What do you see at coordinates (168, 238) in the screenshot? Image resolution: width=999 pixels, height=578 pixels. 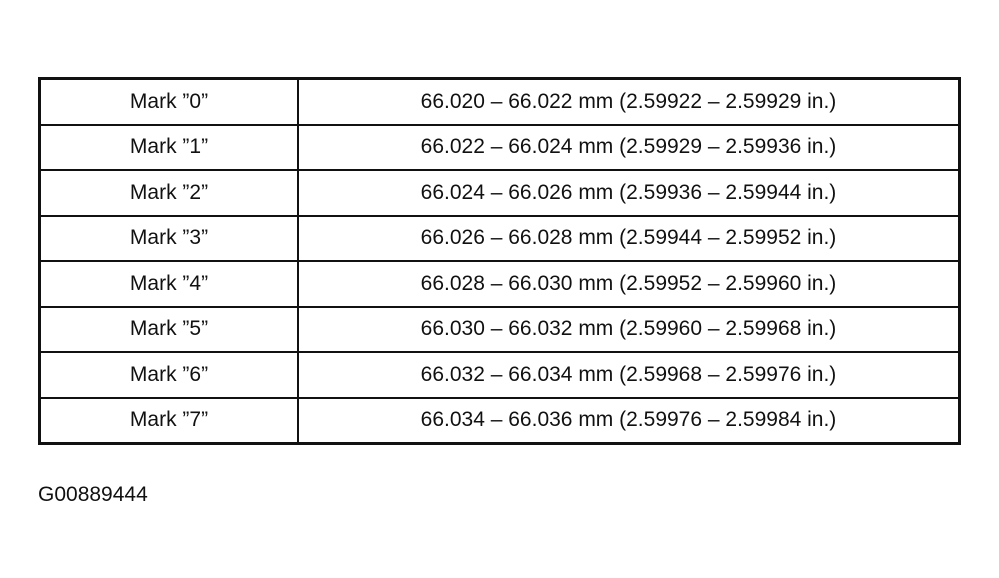 I see `mark-cell: Mark ”3”` at bounding box center [168, 238].